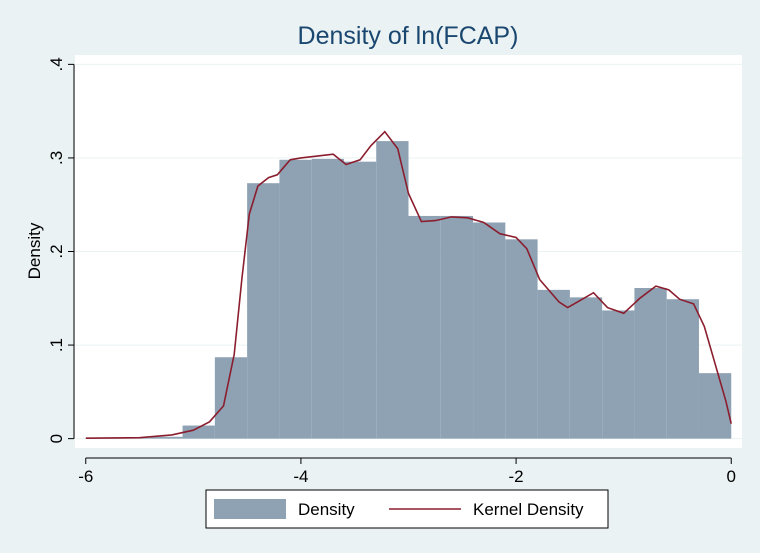 The height and width of the screenshot is (553, 760). What do you see at coordinates (407, 509) in the screenshot?
I see `legend: Density Kernel Density` at bounding box center [407, 509].